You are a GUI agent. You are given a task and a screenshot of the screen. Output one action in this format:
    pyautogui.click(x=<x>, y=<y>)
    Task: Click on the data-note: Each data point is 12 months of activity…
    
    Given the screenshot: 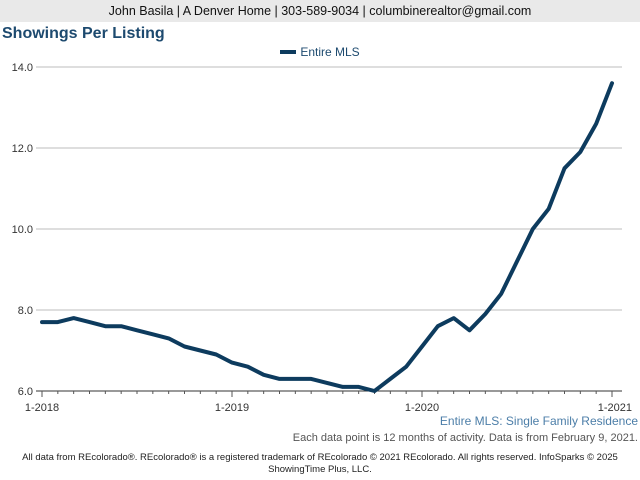 What is the action you would take?
    pyautogui.click(x=465, y=438)
    